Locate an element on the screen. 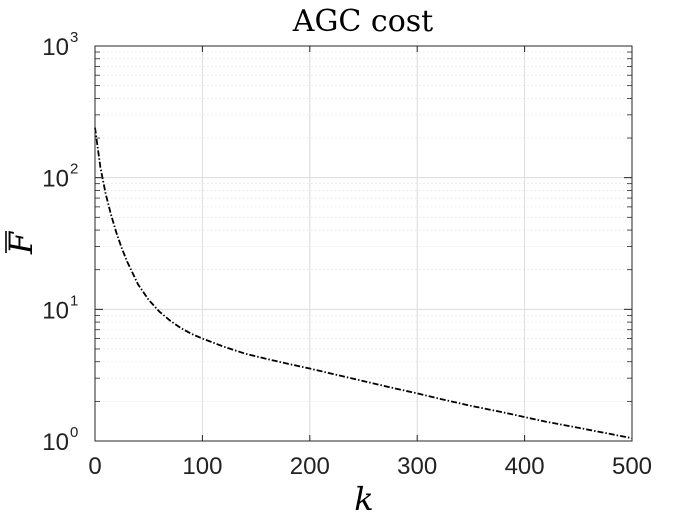  y-tick-label-exponent: 3 is located at coordinates (74, 37).